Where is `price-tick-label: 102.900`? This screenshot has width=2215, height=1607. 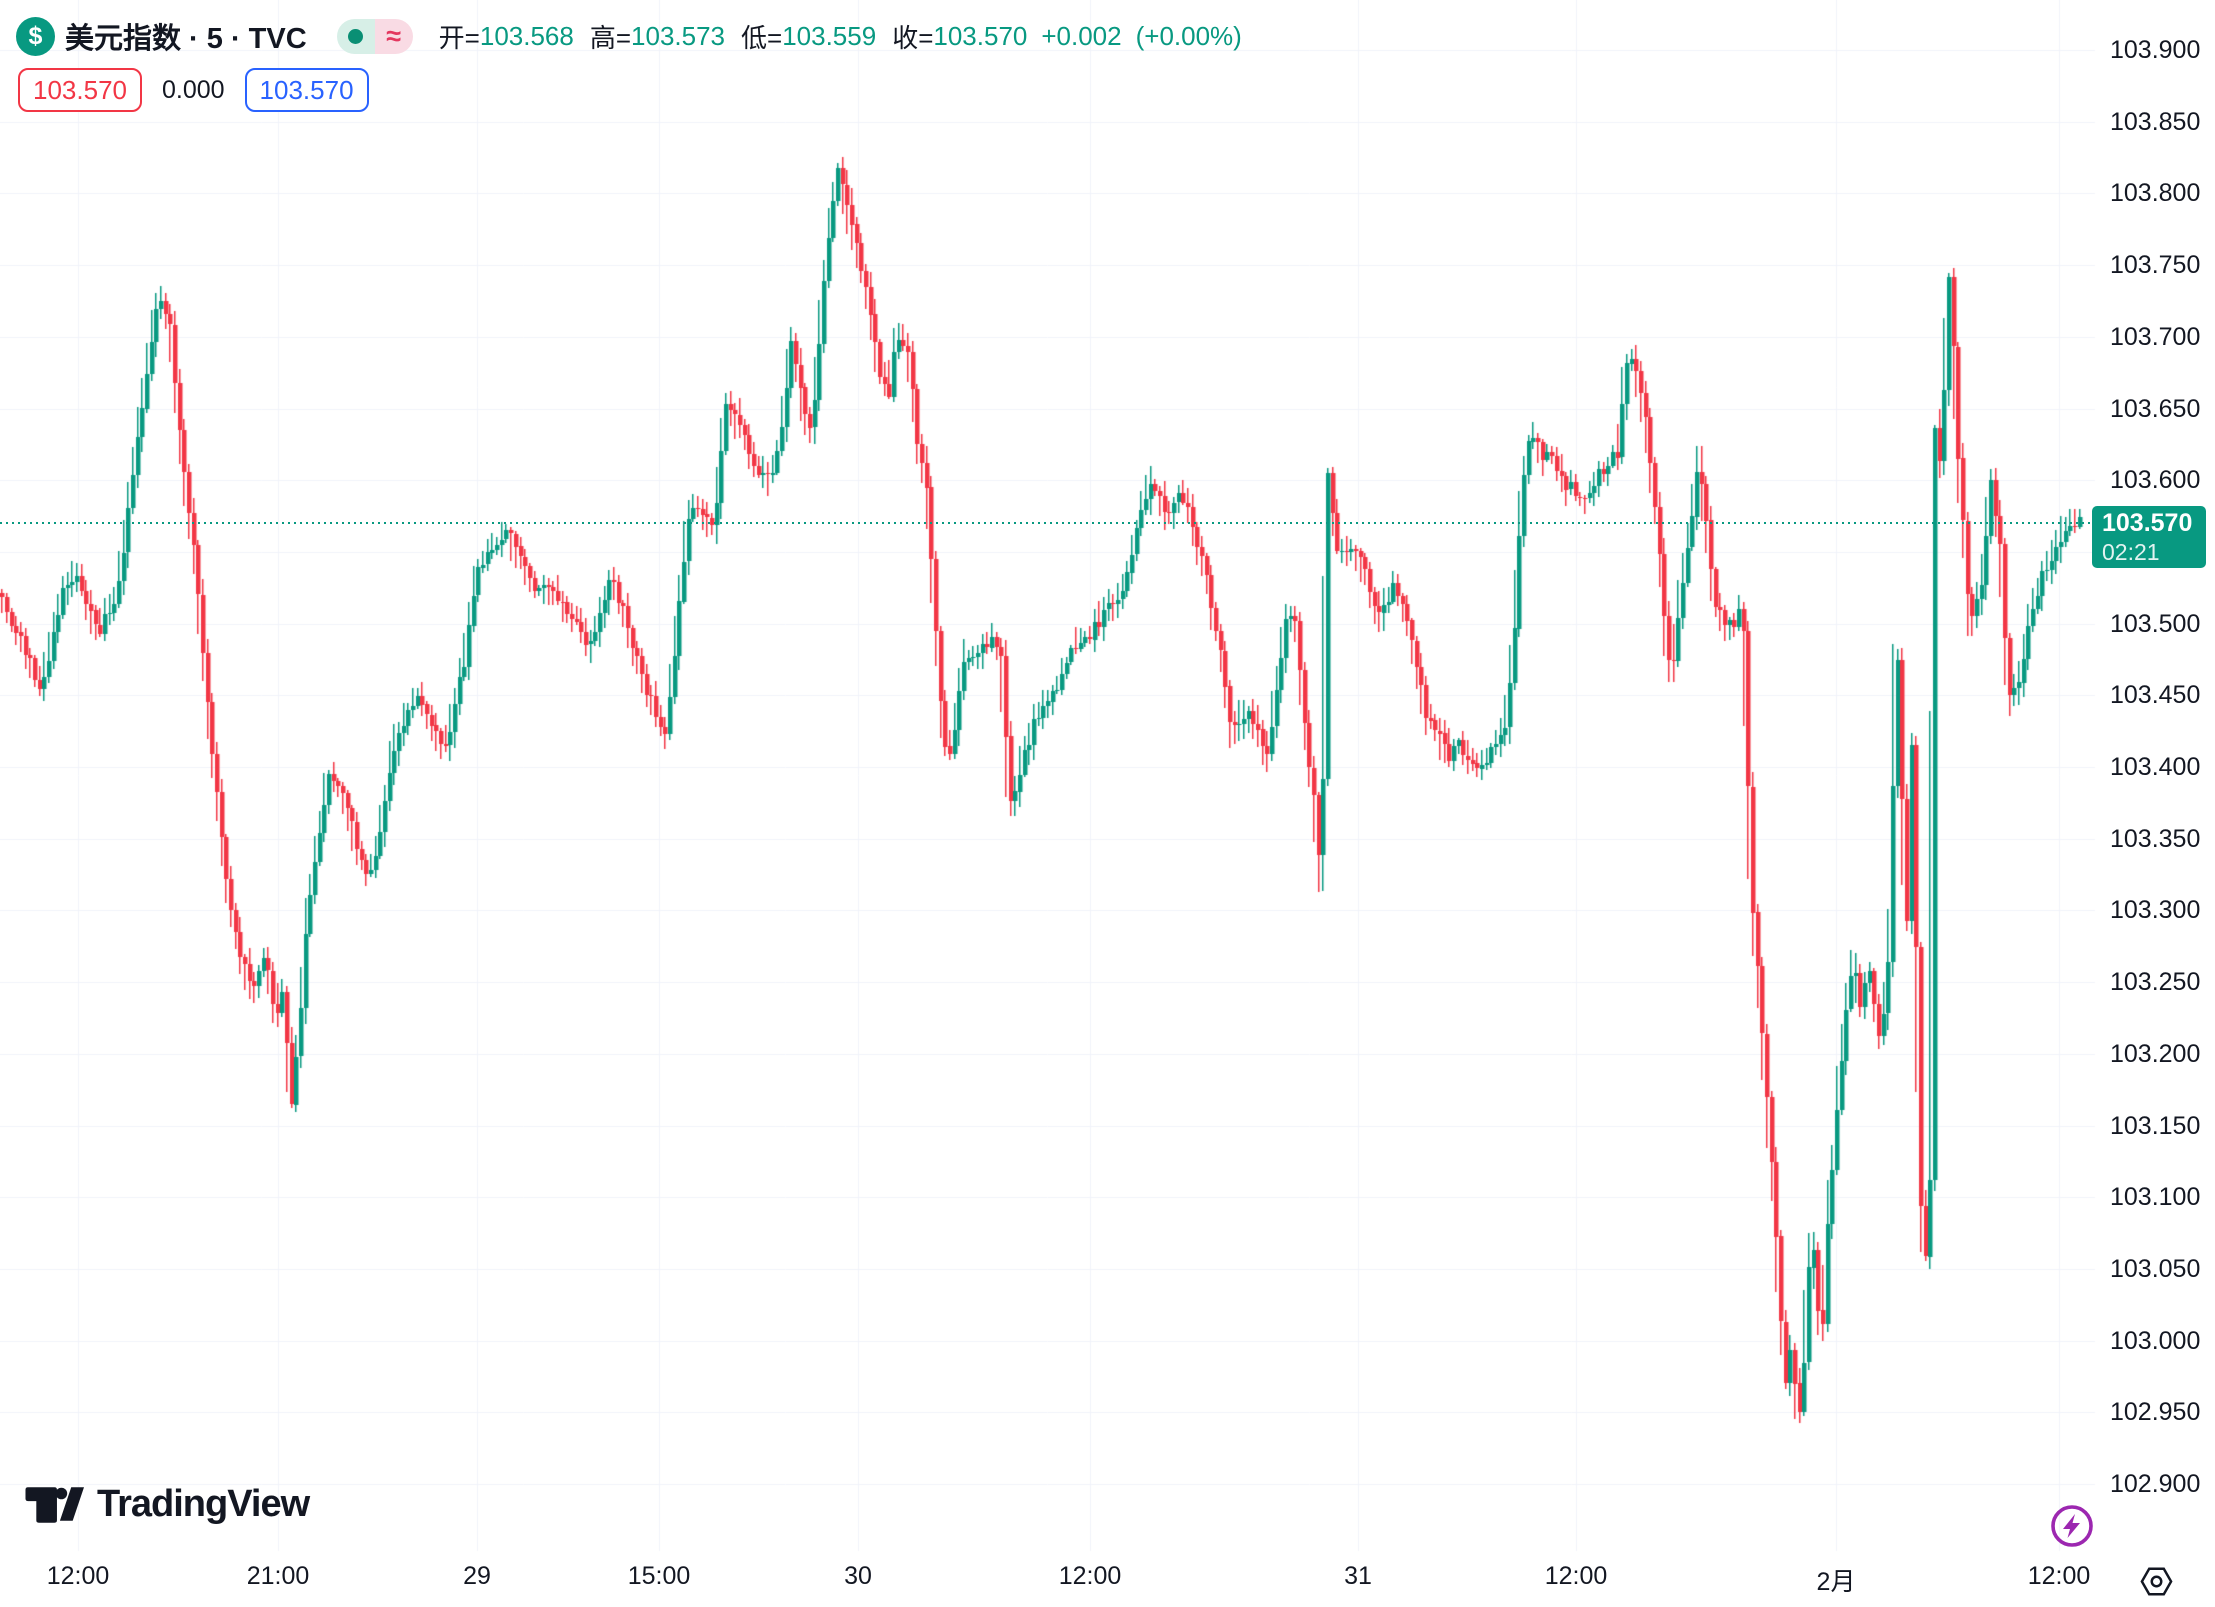
price-tick-label: 102.900 is located at coordinates (2155, 1484).